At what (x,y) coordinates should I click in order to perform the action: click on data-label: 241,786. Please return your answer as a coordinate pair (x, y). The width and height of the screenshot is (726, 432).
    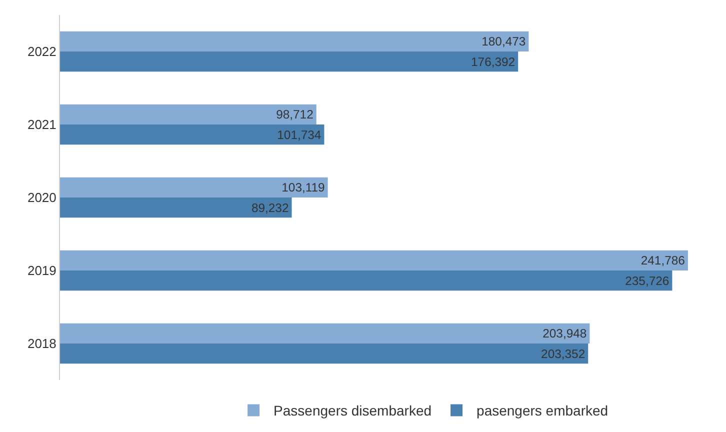
    Looking at the image, I should click on (663, 261).